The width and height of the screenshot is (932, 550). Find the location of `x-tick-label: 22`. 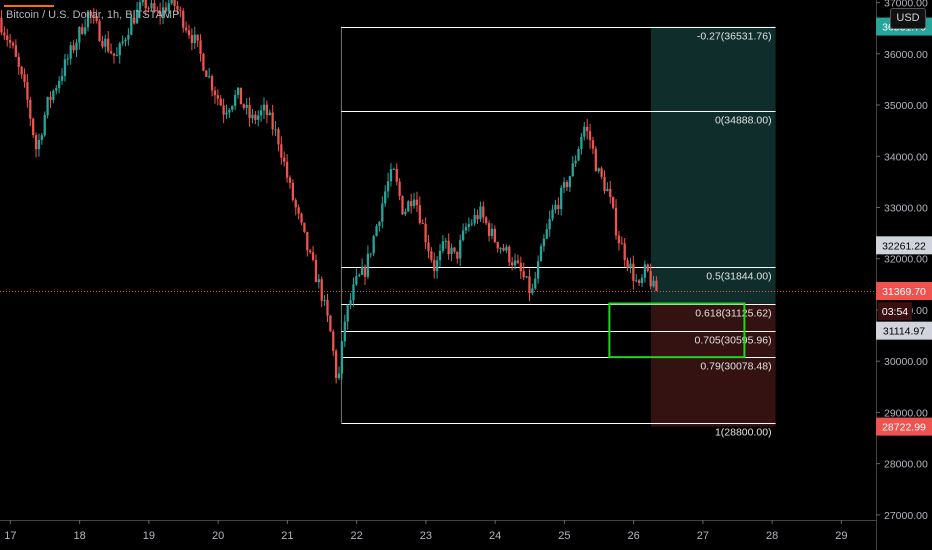

x-tick-label: 22 is located at coordinates (357, 536).